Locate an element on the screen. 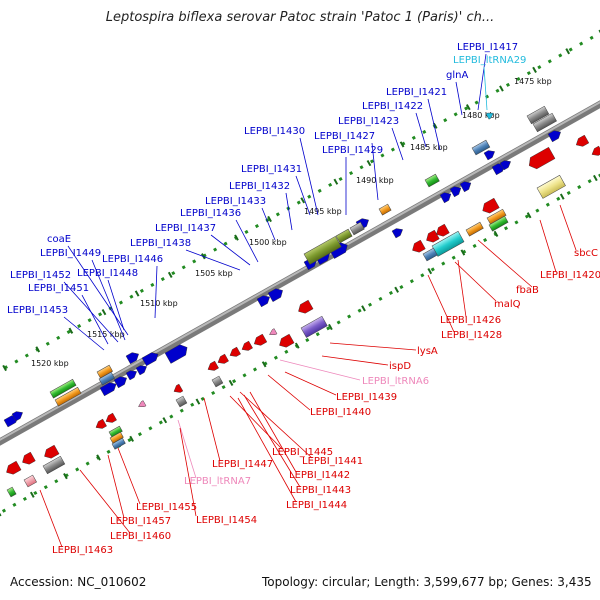 Image resolution: width=600 pixels, height=600 pixels. forward-gene-label: LEPBI_I1417 is located at coordinates (487, 47).